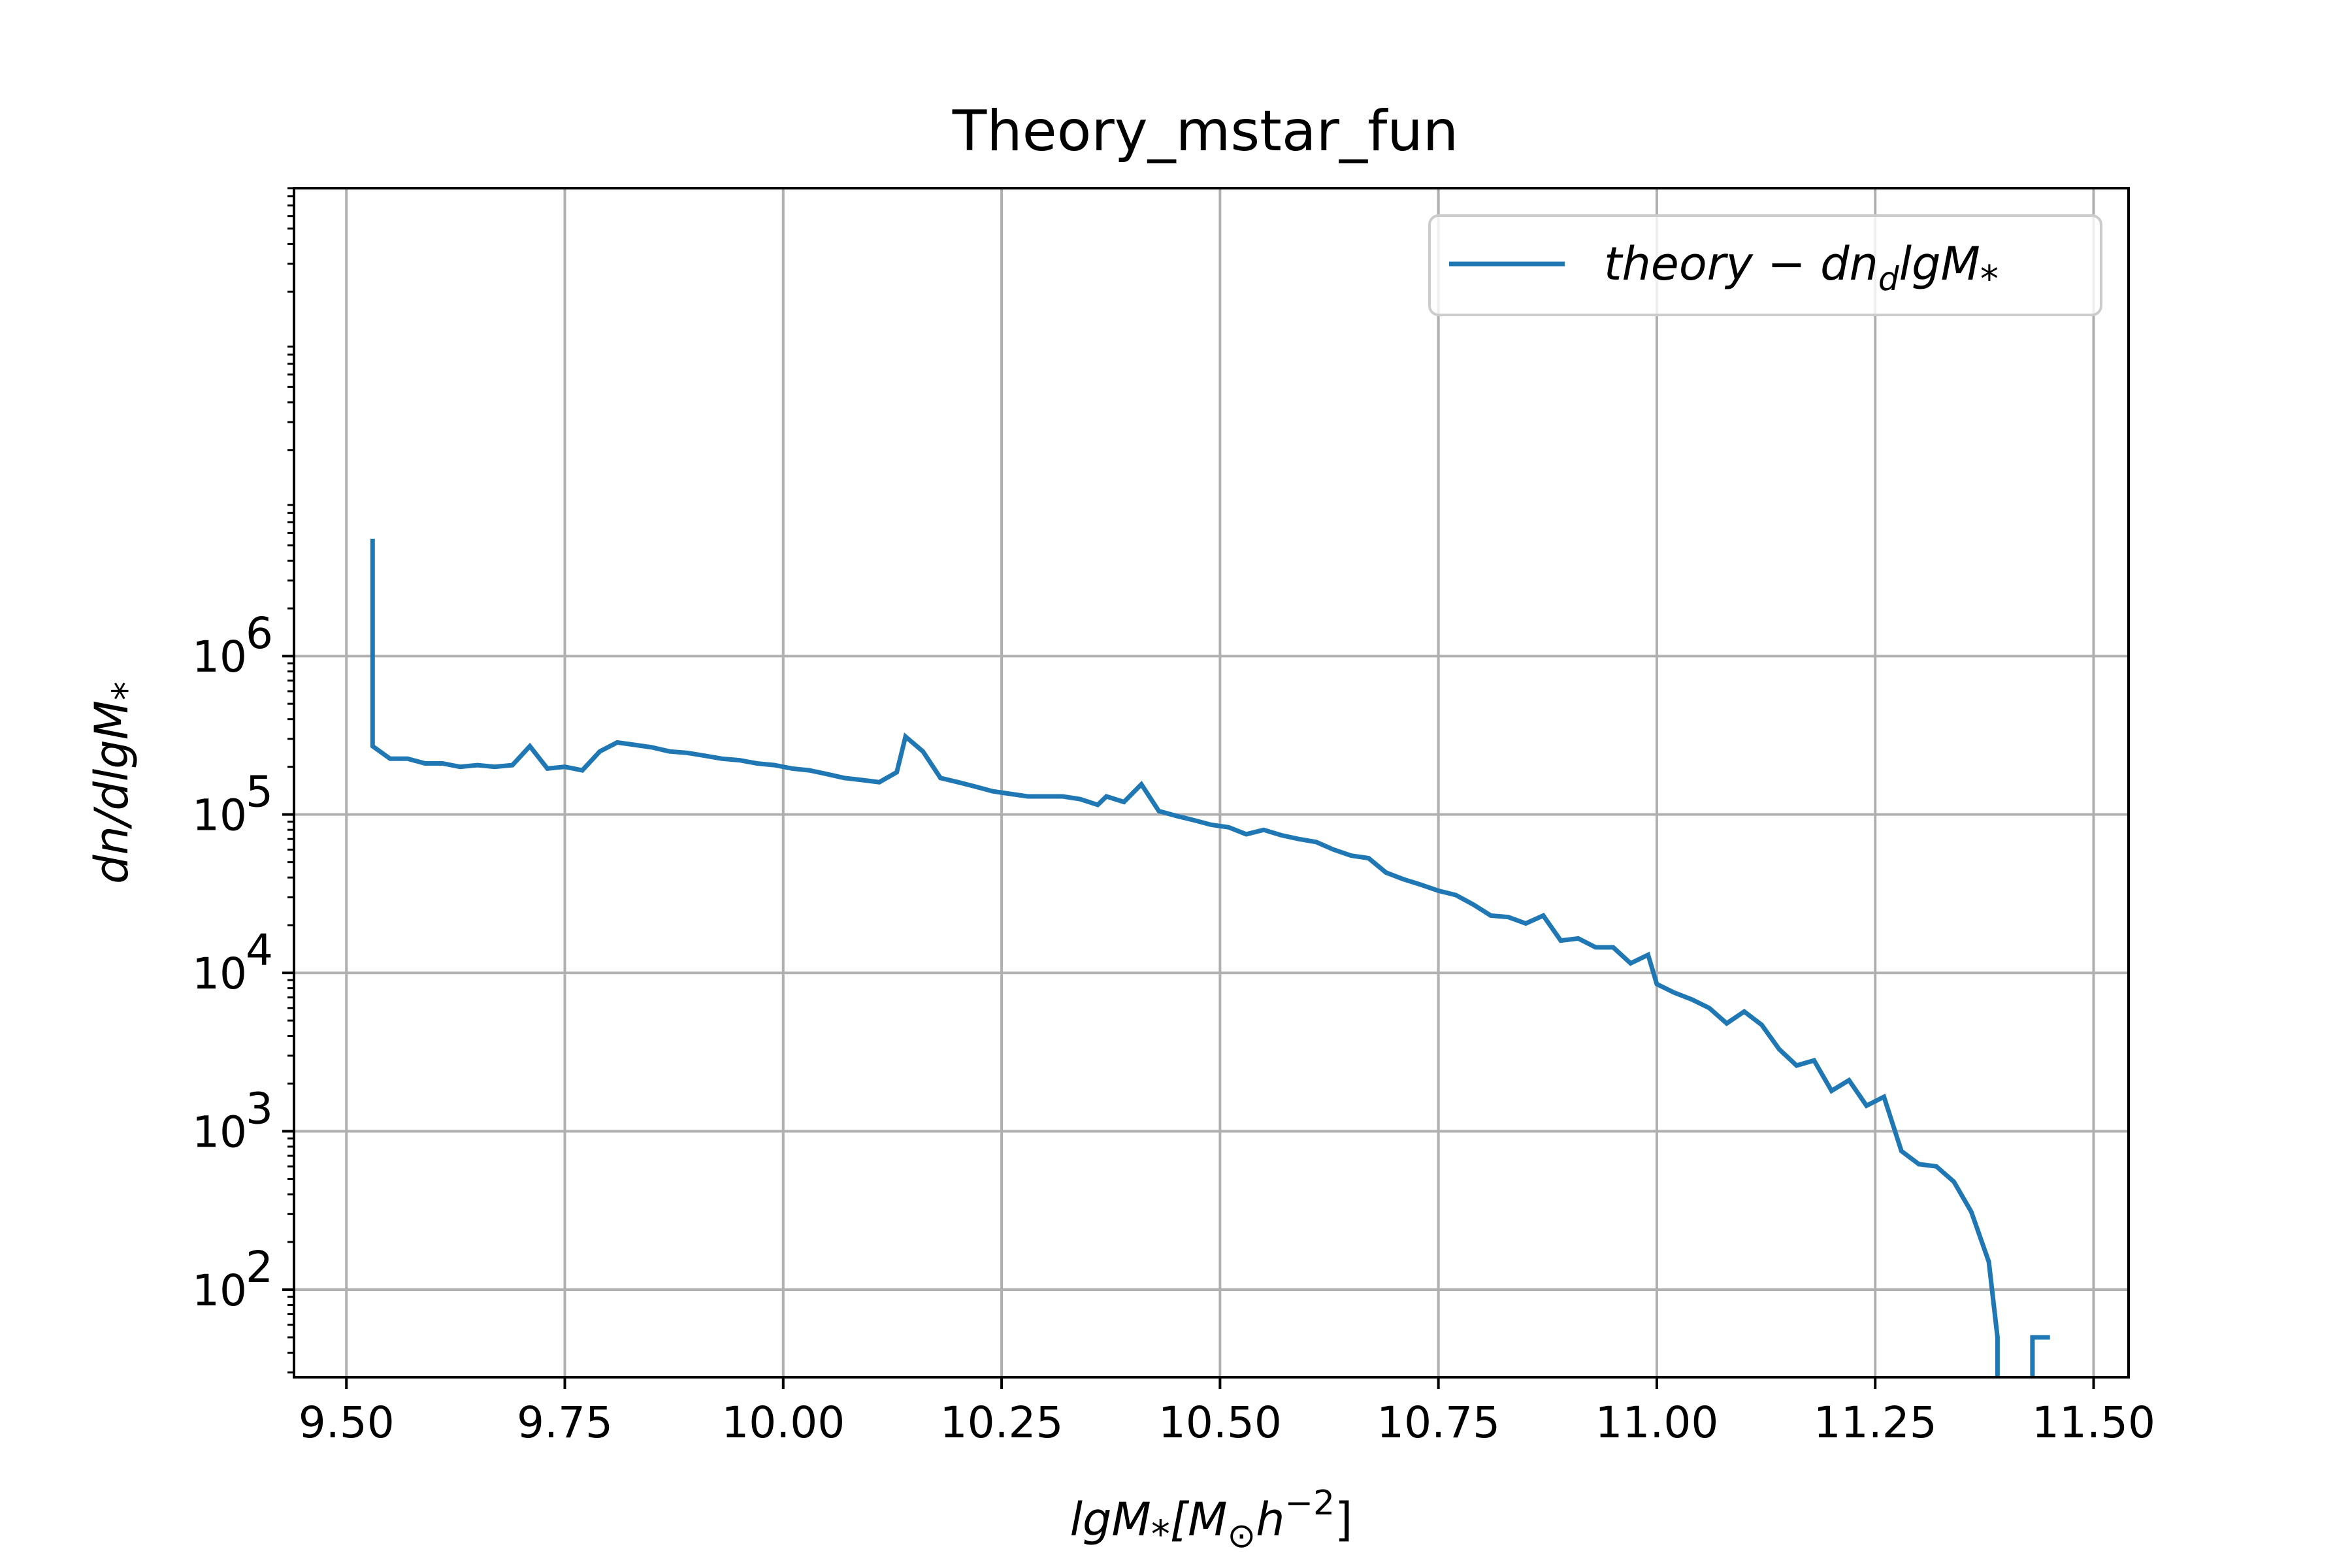 Image resolution: width=2352 pixels, height=1568 pixels. Describe the element at coordinates (1242, 1536) in the screenshot. I see `x-axis-label-sun: ⊙` at that location.